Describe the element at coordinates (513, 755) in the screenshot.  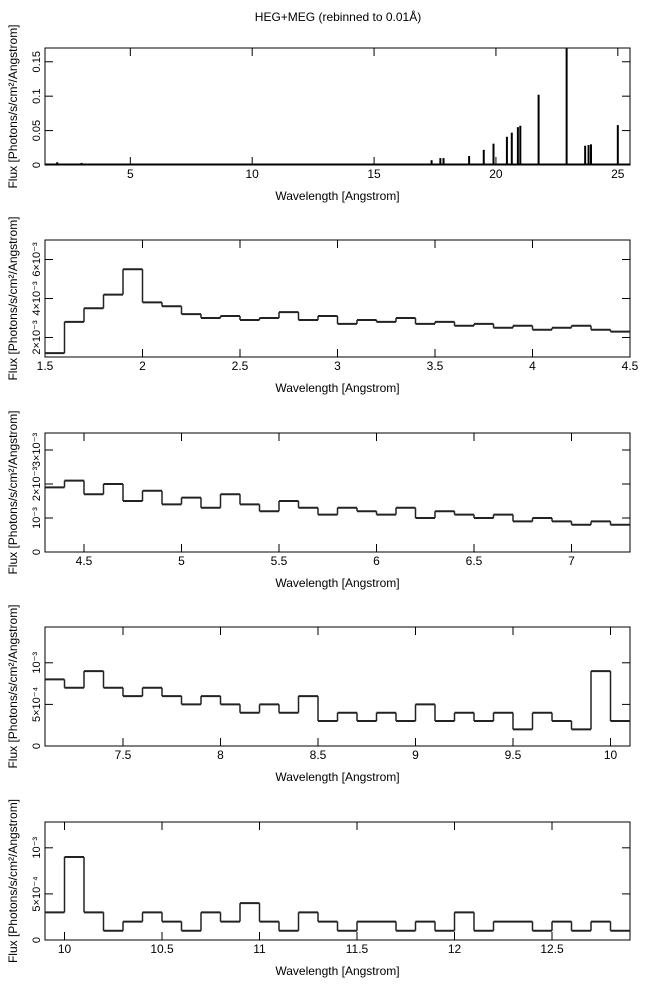
I see `x-tick-label: 9.5` at that location.